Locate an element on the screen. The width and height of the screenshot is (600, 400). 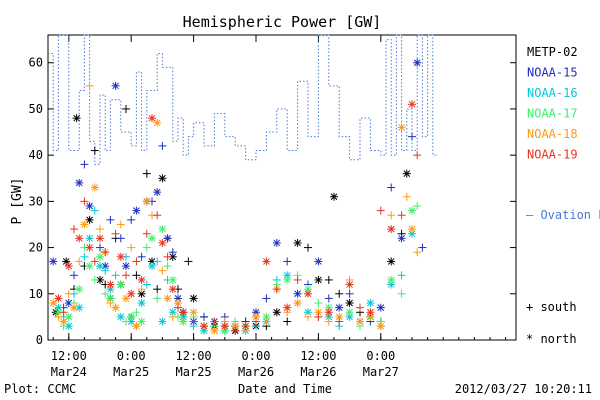
south-symbol-note: + south is located at coordinates (551, 307).